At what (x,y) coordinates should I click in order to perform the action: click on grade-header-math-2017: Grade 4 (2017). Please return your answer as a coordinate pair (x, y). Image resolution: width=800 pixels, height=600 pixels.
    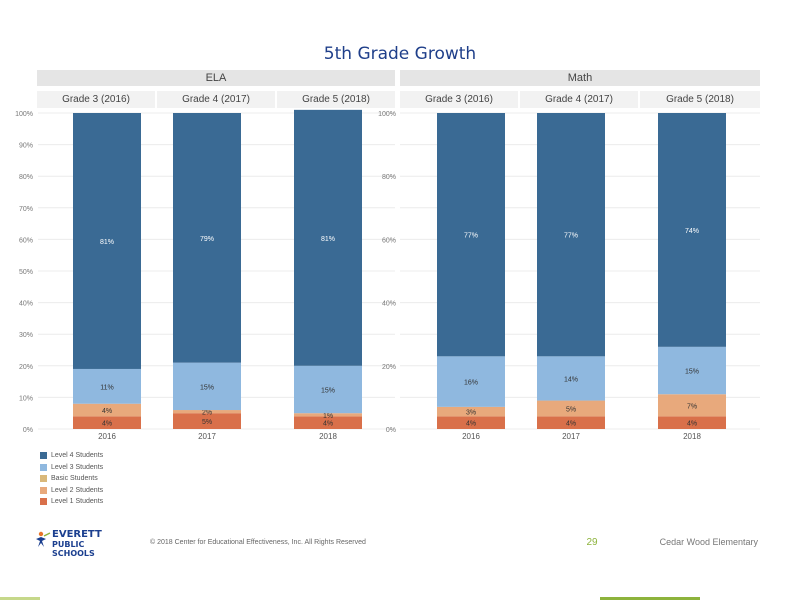
    Looking at the image, I should click on (579, 99).